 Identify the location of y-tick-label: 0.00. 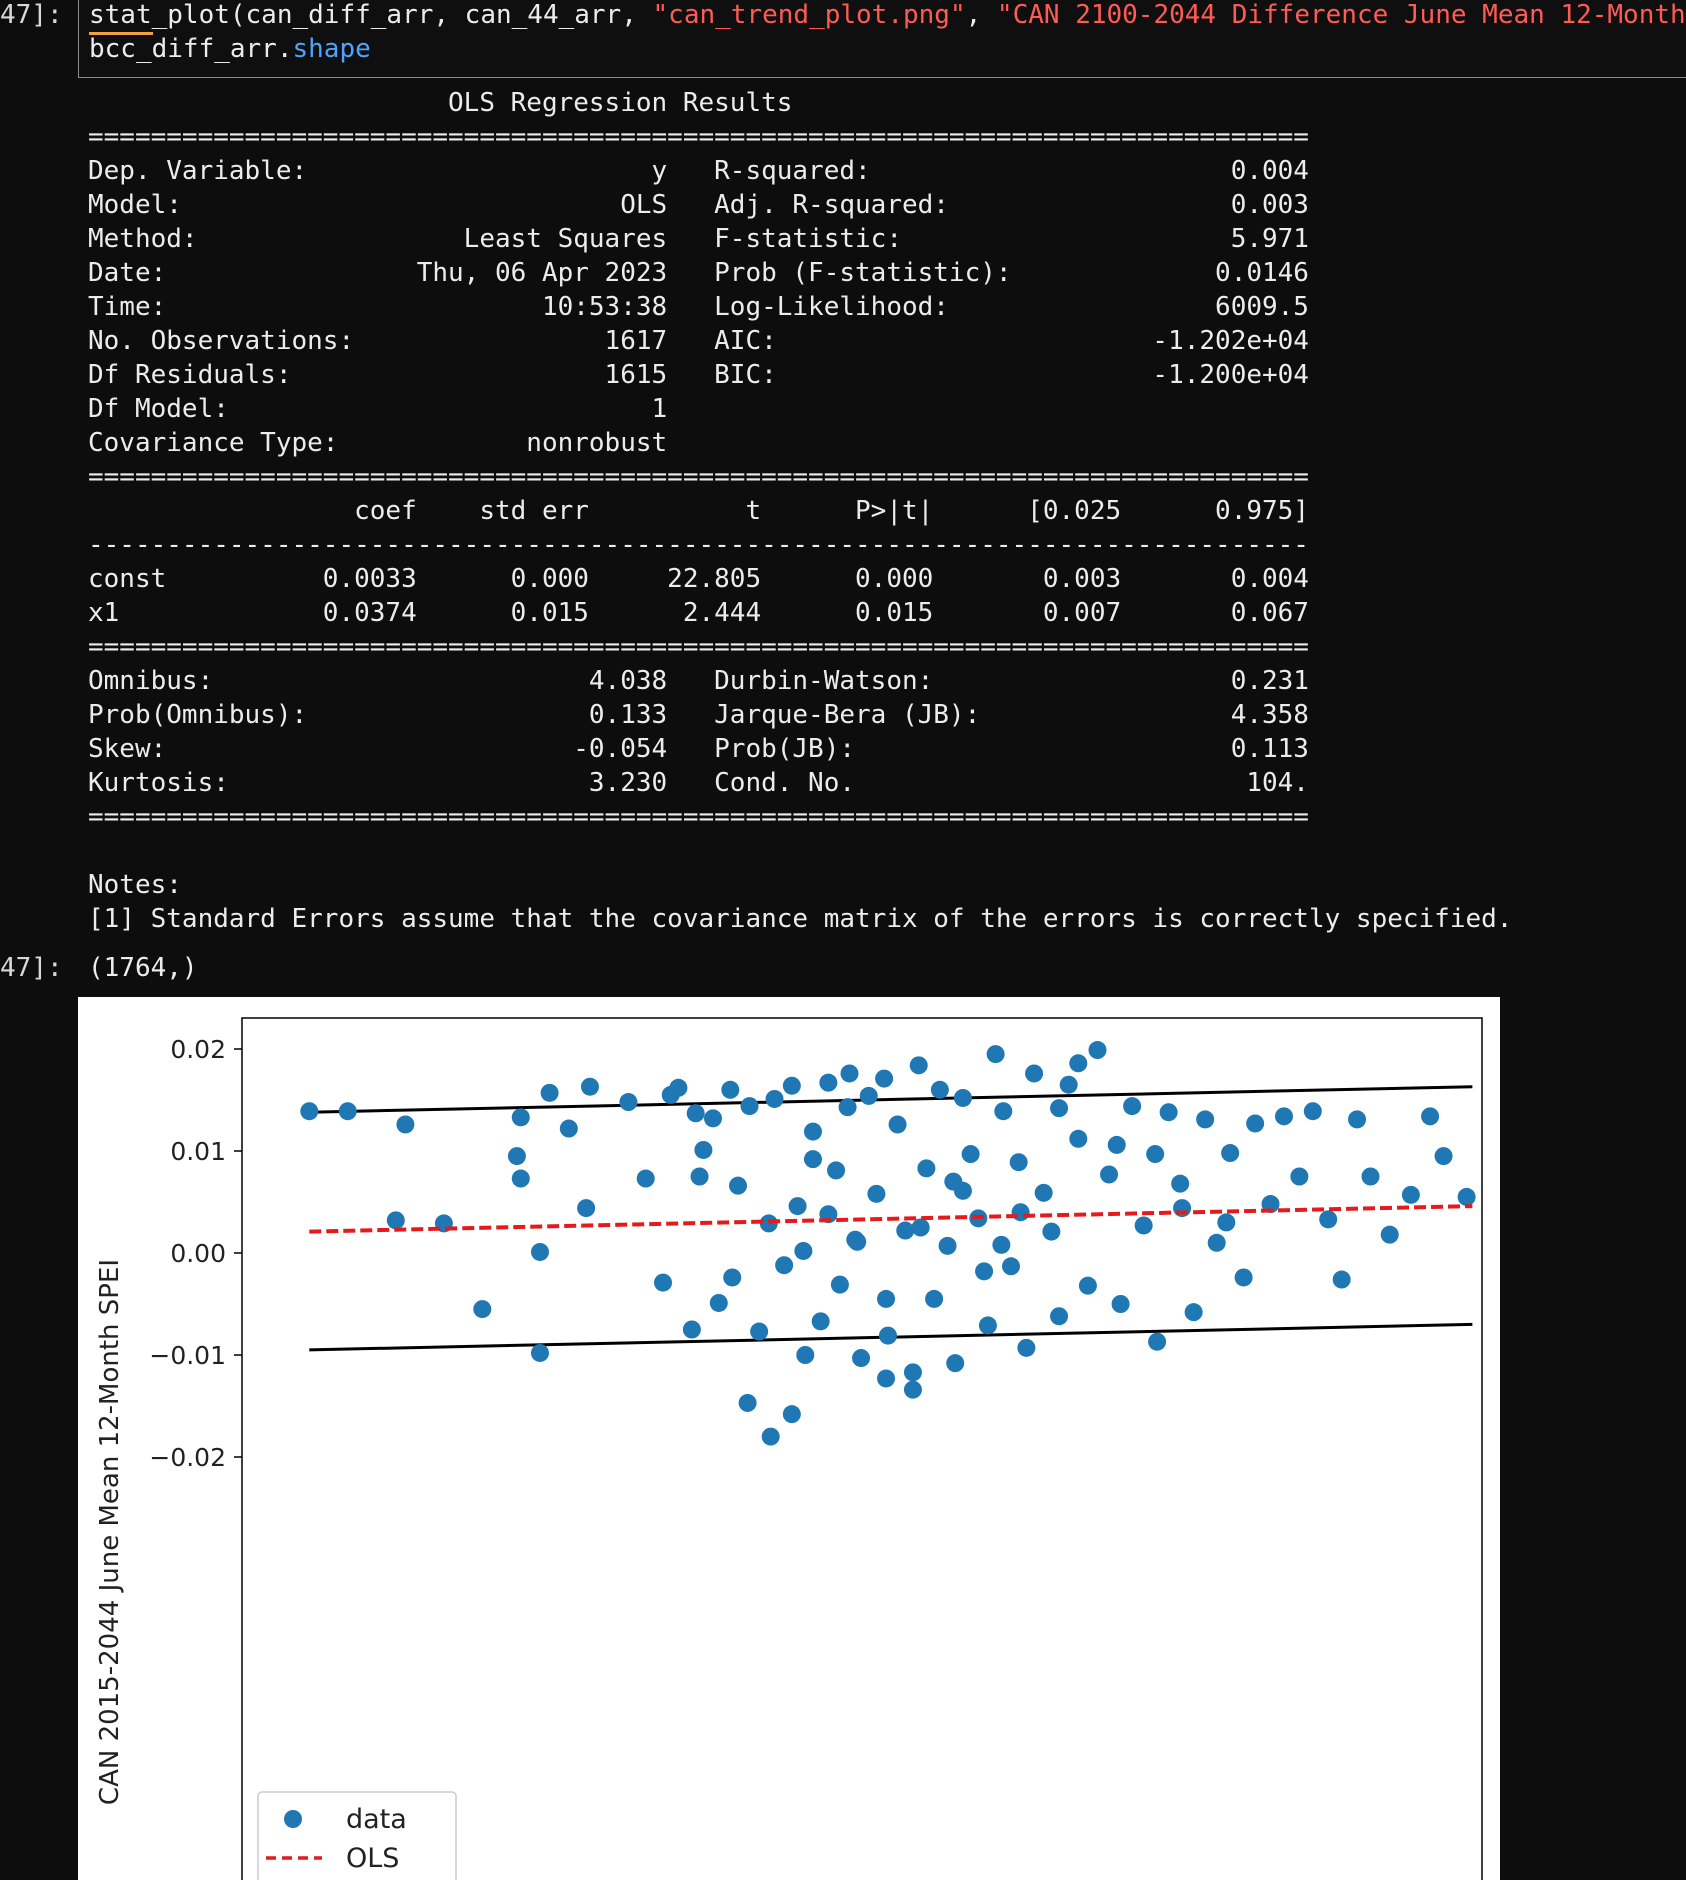
(198, 1253).